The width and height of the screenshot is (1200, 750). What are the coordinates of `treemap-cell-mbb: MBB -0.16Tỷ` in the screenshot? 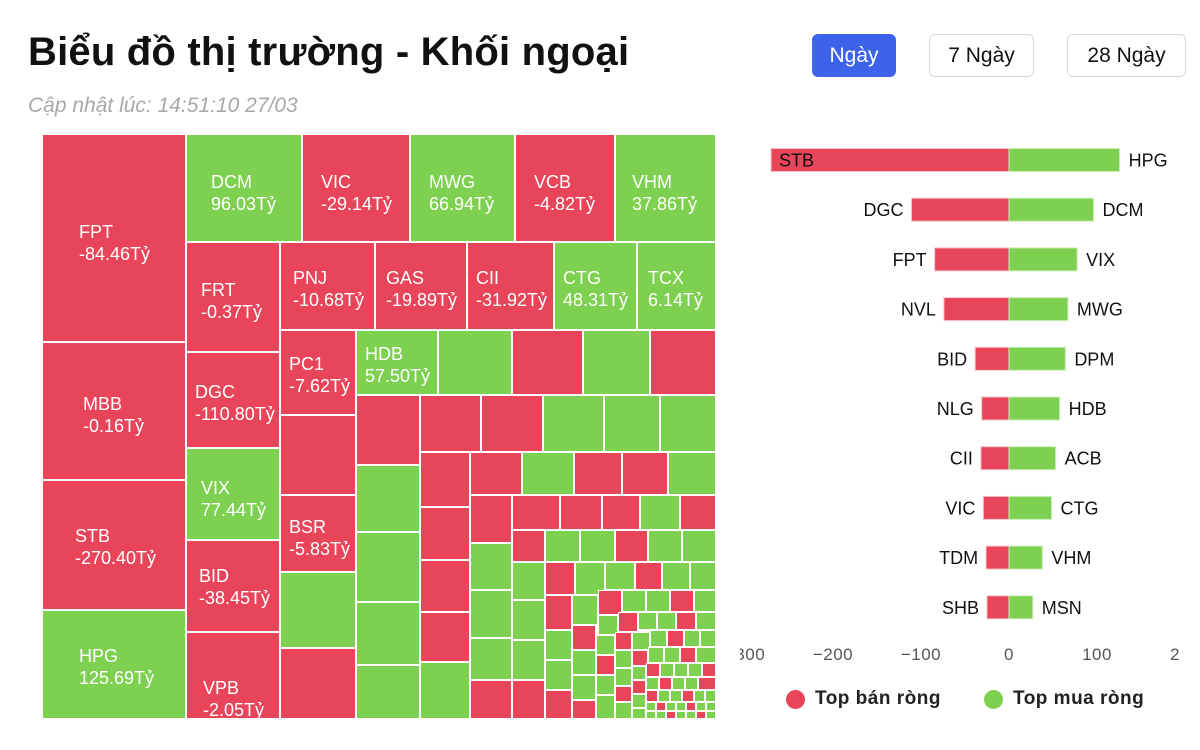 It's located at (114, 411).